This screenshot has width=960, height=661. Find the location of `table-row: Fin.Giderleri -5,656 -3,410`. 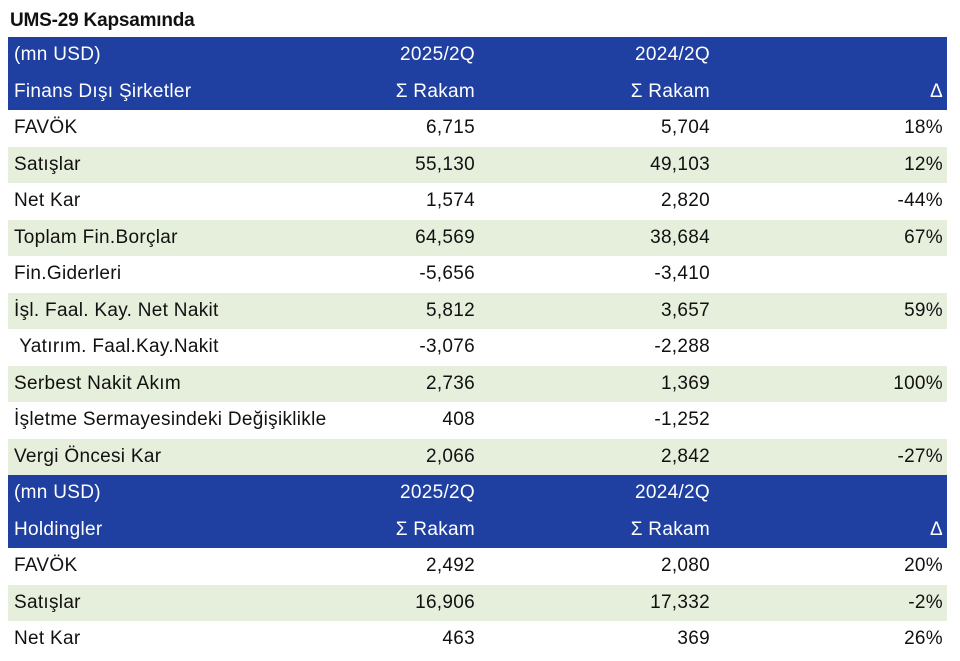

table-row: Fin.Giderleri -5,656 -3,410 is located at coordinates (477, 274).